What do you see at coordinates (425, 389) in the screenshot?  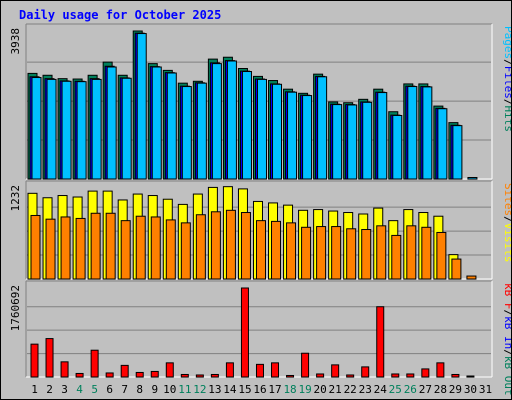 I see `day-label: 27` at bounding box center [425, 389].